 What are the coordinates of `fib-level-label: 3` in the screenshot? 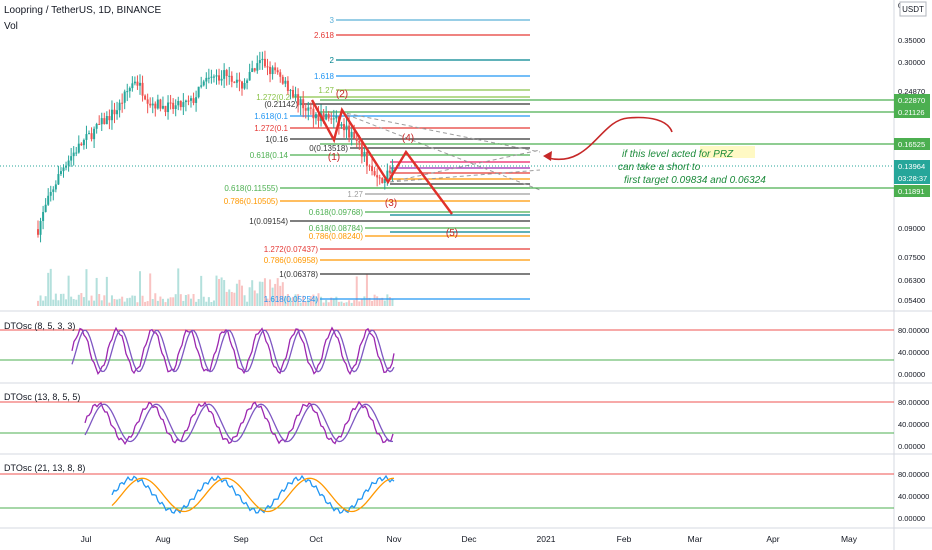 It's located at (332, 20).